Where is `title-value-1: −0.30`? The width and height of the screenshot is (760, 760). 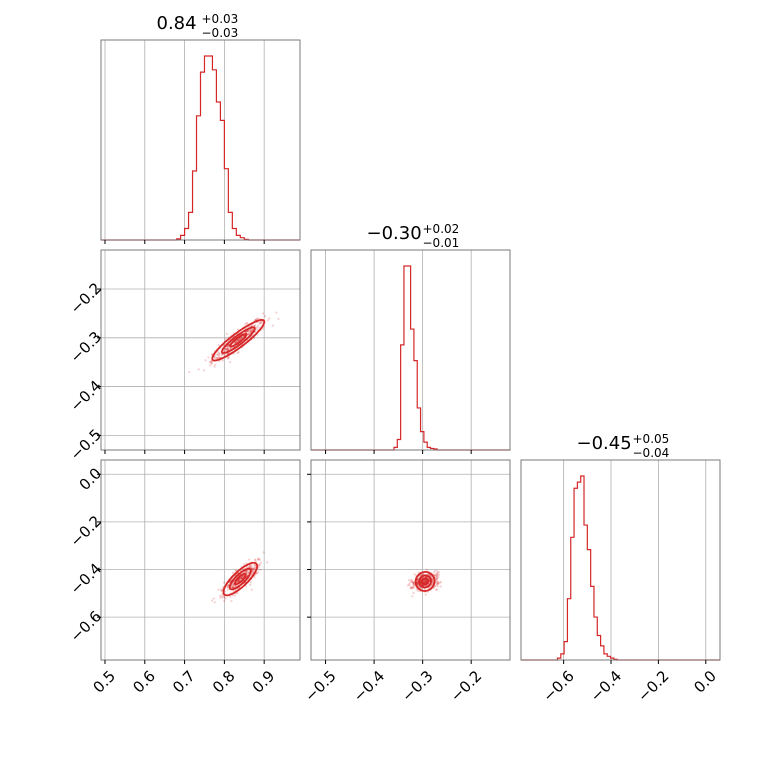 title-value-1: −0.30 is located at coordinates (394, 233).